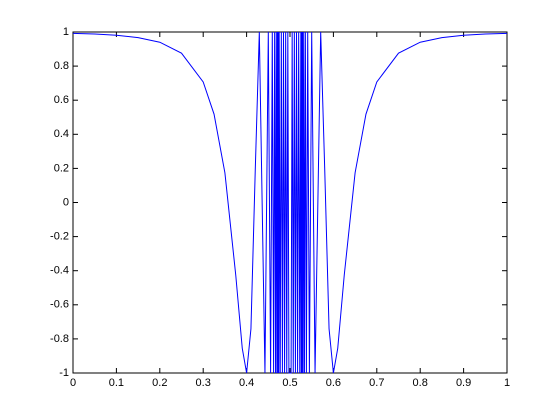  I want to click on x-tick-label: 0.9, so click(463, 383).